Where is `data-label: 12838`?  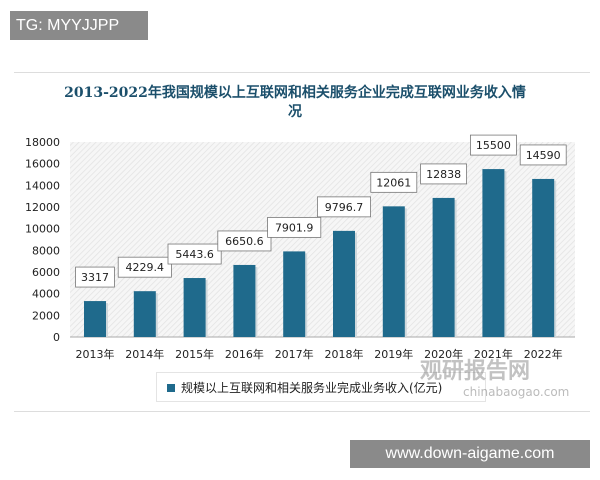 data-label: 12838 is located at coordinates (443, 174).